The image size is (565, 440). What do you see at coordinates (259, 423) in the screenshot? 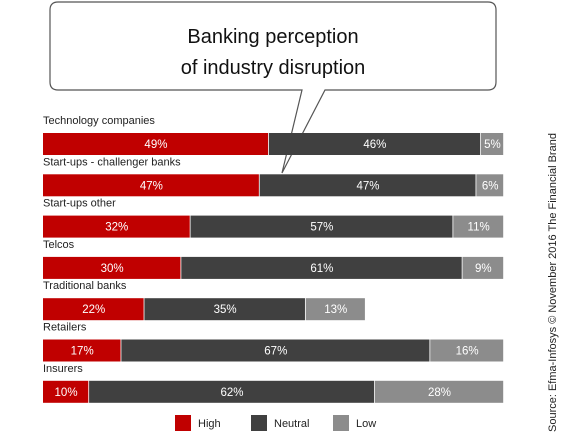
I see `legend-swatch-neutral` at bounding box center [259, 423].